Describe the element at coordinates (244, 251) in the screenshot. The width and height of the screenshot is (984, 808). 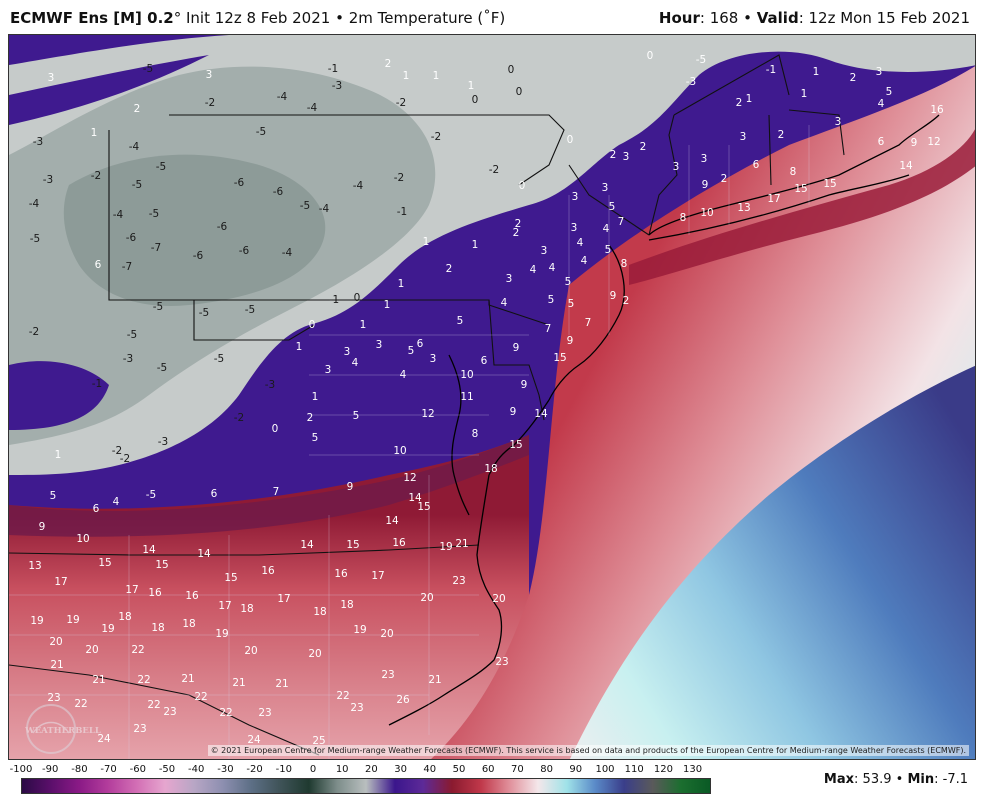
I see `temperature-label: -6` at that location.